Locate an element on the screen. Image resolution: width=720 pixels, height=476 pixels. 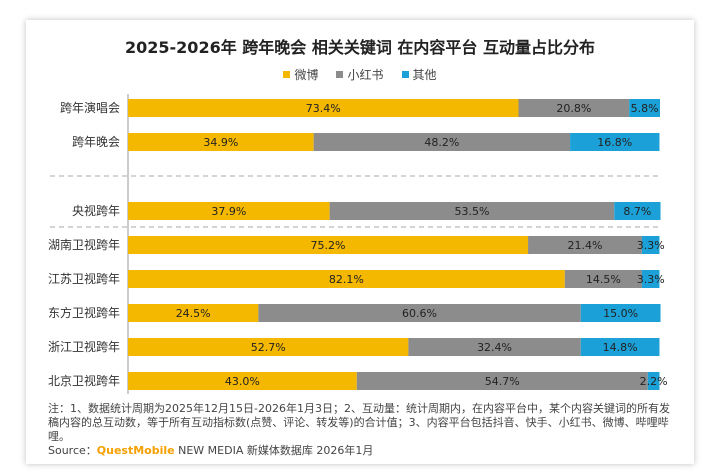
legend-item-weibo: 微博 is located at coordinates (300, 74).